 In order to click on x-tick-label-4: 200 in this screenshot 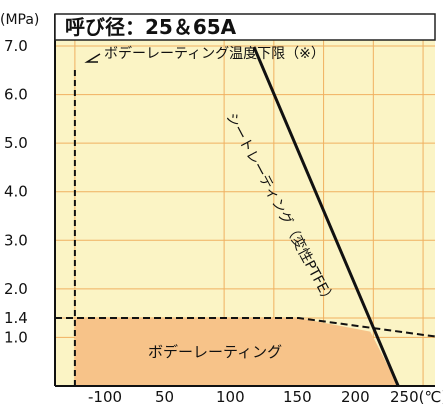, I will do `click(355, 397)`.